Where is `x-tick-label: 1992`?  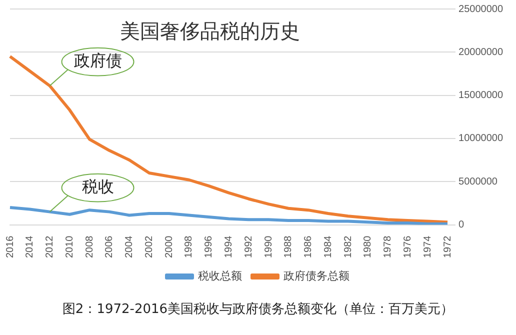
x-tick-label: 1992 is located at coordinates (248, 246).